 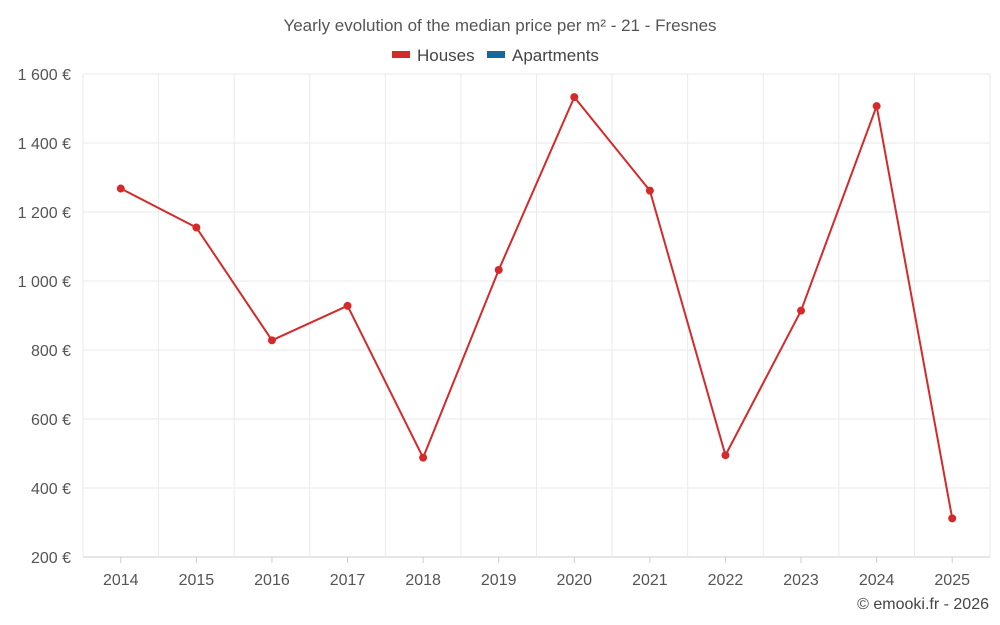 What do you see at coordinates (423, 580) in the screenshot?
I see `x-tick-label: 2018` at bounding box center [423, 580].